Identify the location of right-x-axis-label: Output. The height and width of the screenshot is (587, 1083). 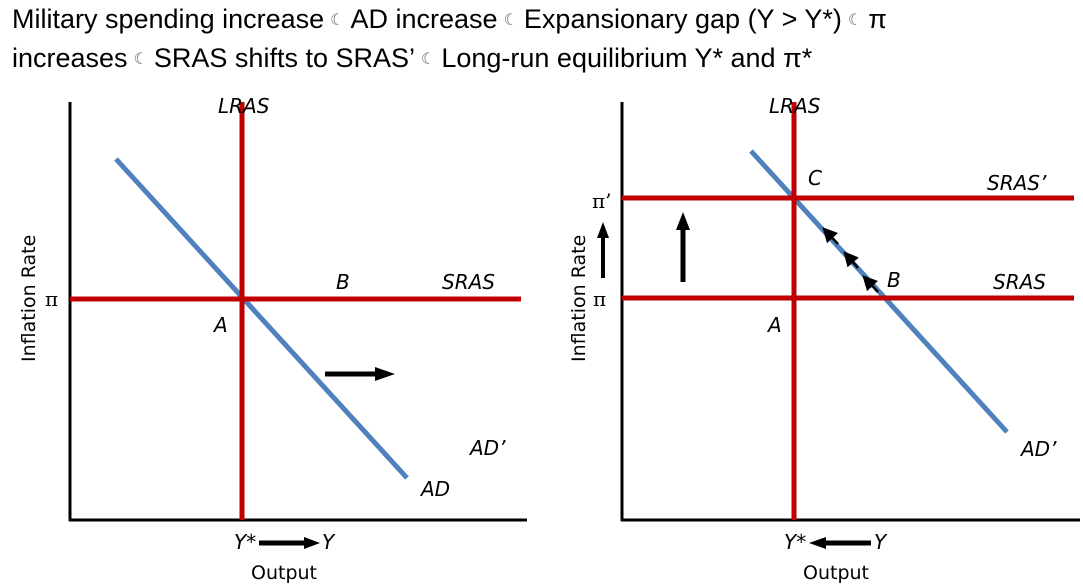
(836, 573).